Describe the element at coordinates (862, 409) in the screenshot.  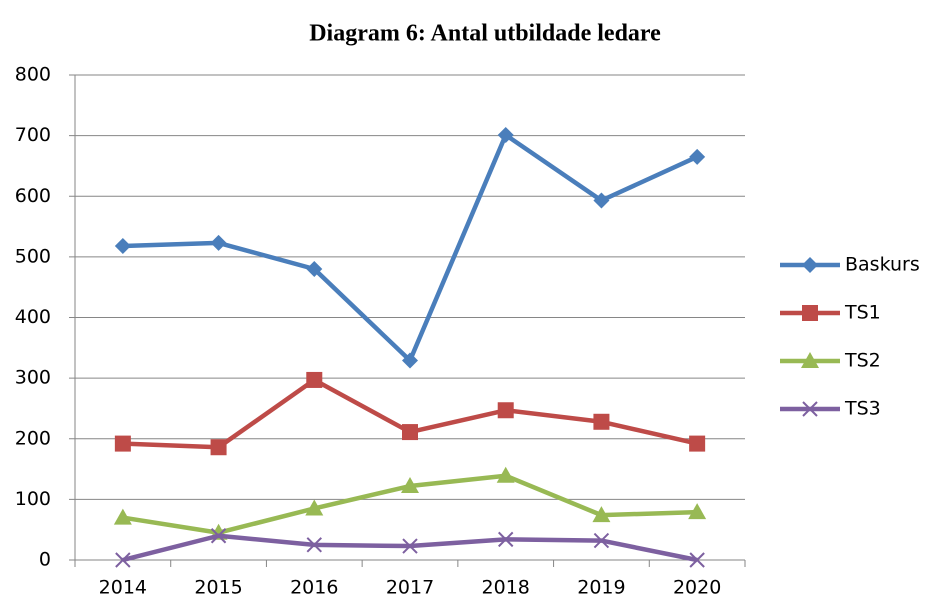
I see `legend-label: TS3` at that location.